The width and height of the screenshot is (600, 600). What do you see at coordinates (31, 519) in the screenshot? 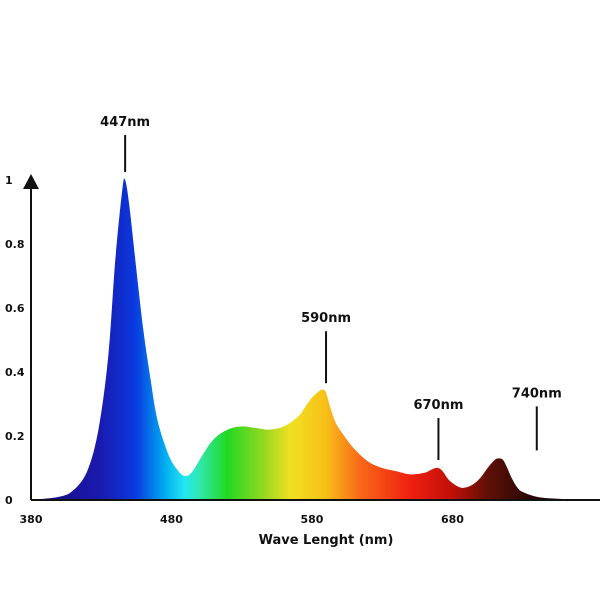
I see `x-tick-label: 380` at bounding box center [31, 519].